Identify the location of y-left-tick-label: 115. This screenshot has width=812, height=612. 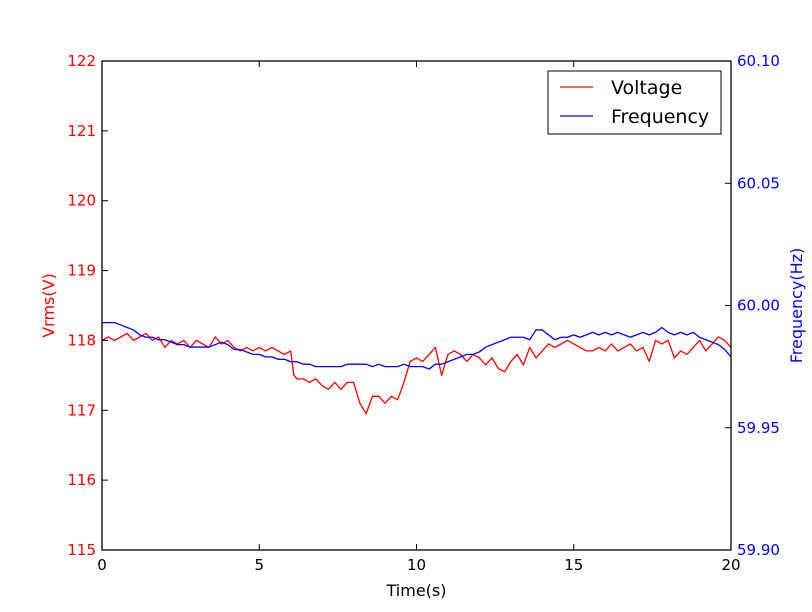
(81, 550).